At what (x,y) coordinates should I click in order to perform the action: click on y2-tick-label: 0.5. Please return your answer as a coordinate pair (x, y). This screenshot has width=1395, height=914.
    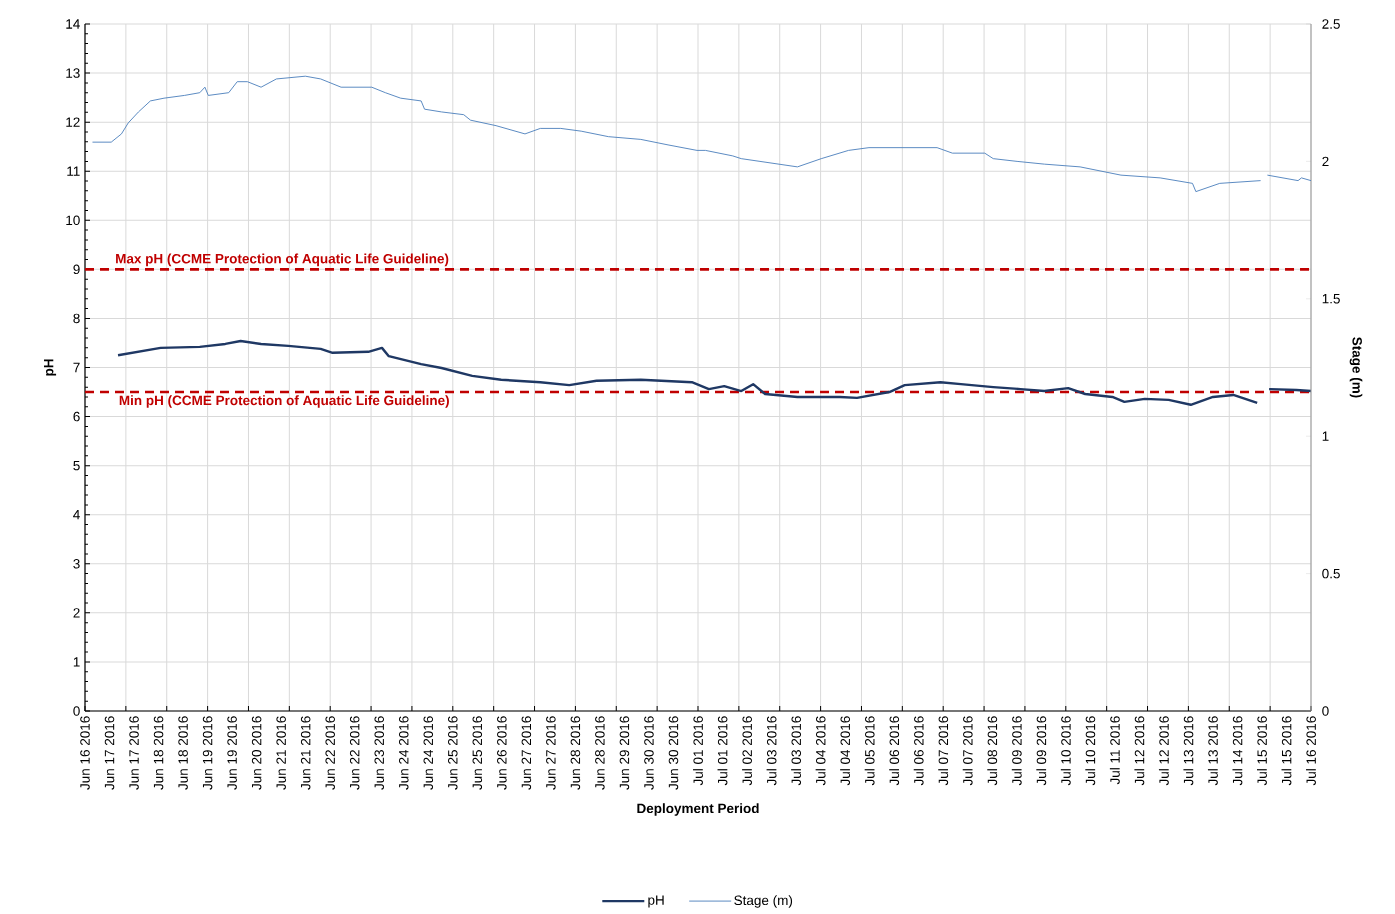
    Looking at the image, I should click on (1331, 573).